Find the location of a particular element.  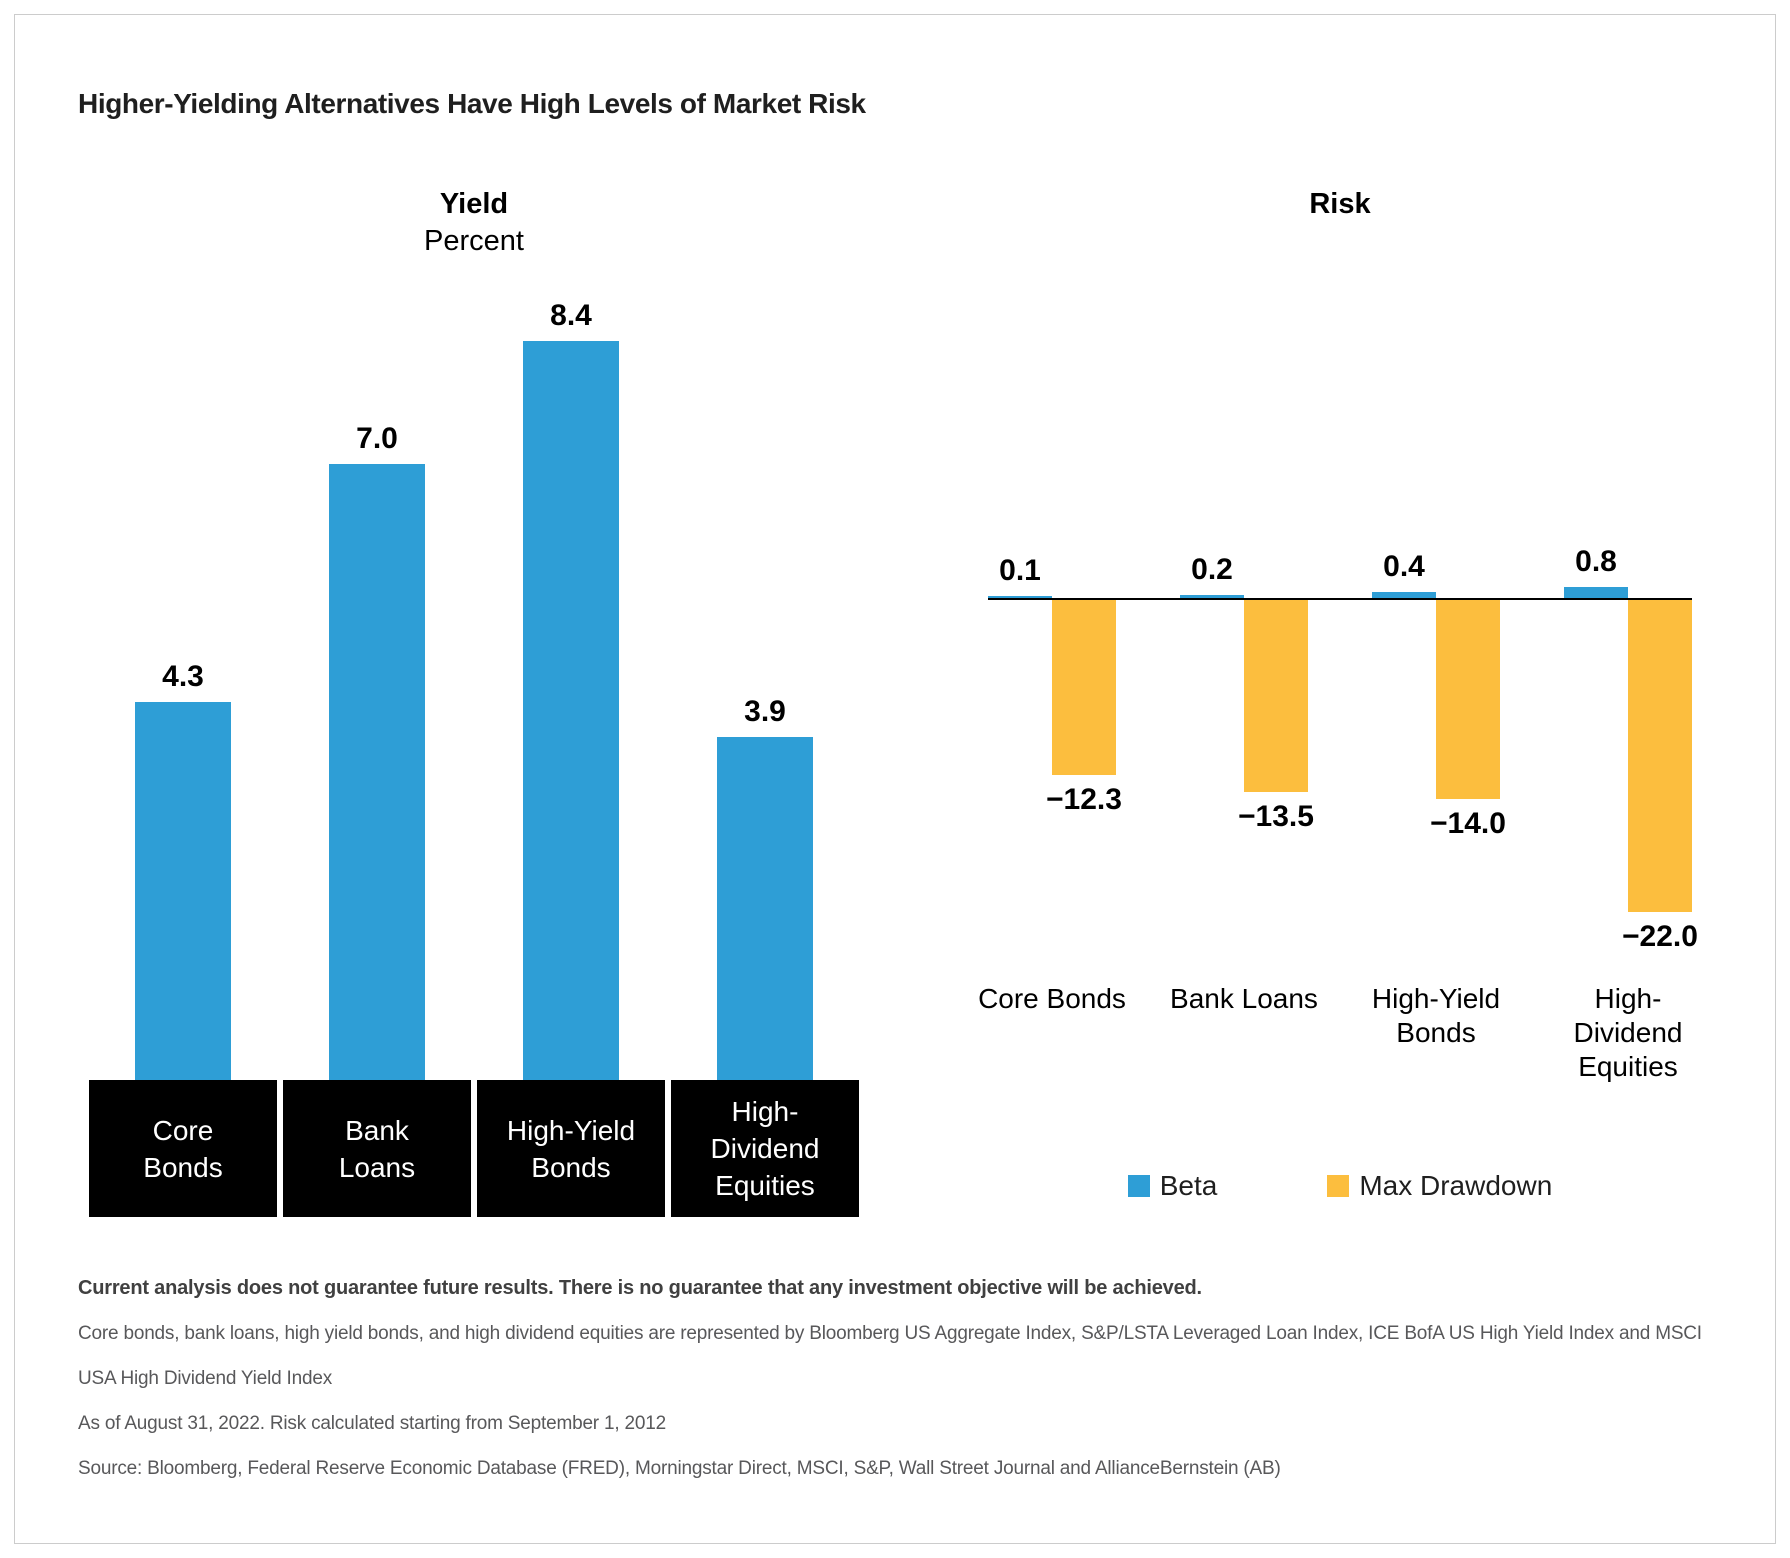

footnote-line: USA High Dividend Yield Index is located at coordinates (205, 1378).